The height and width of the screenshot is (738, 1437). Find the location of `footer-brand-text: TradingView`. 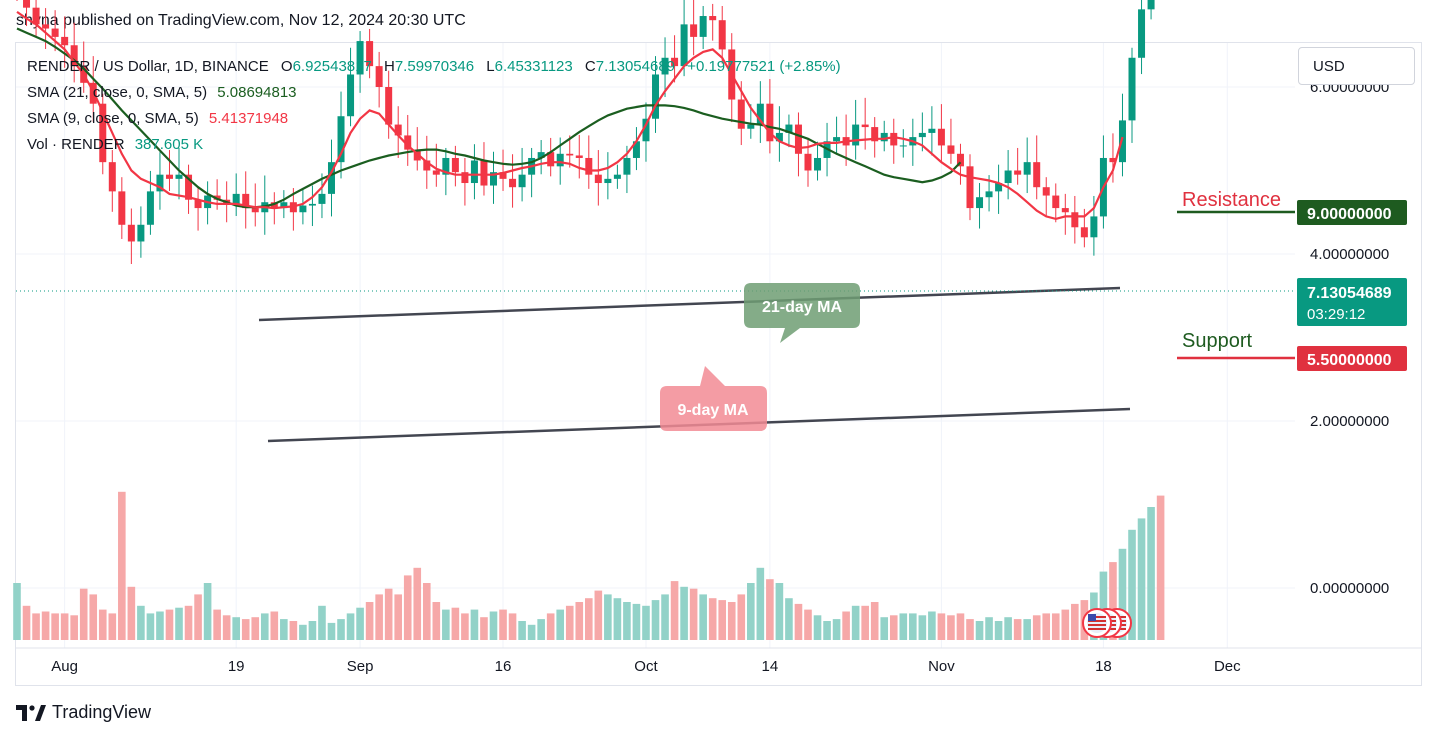

footer-brand-text: TradingView is located at coordinates (102, 712).